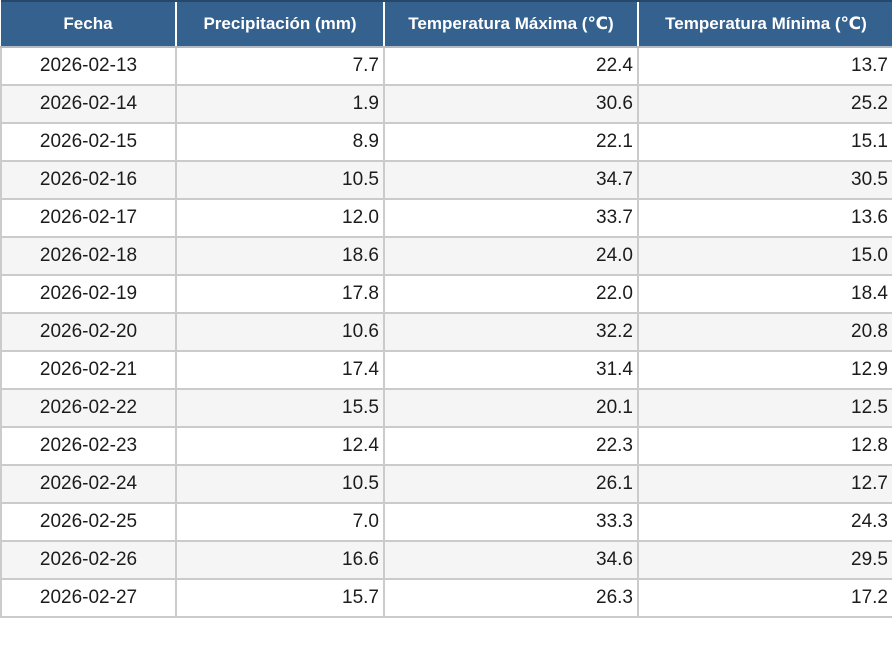  Describe the element at coordinates (511, 256) in the screenshot. I see `cell-temperatura-maxima: 24.0` at that location.